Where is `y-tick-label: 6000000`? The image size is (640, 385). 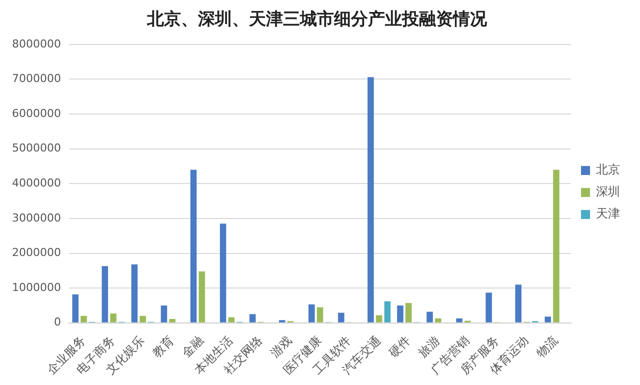 y-tick-label: 6000000 is located at coordinates (36, 113).